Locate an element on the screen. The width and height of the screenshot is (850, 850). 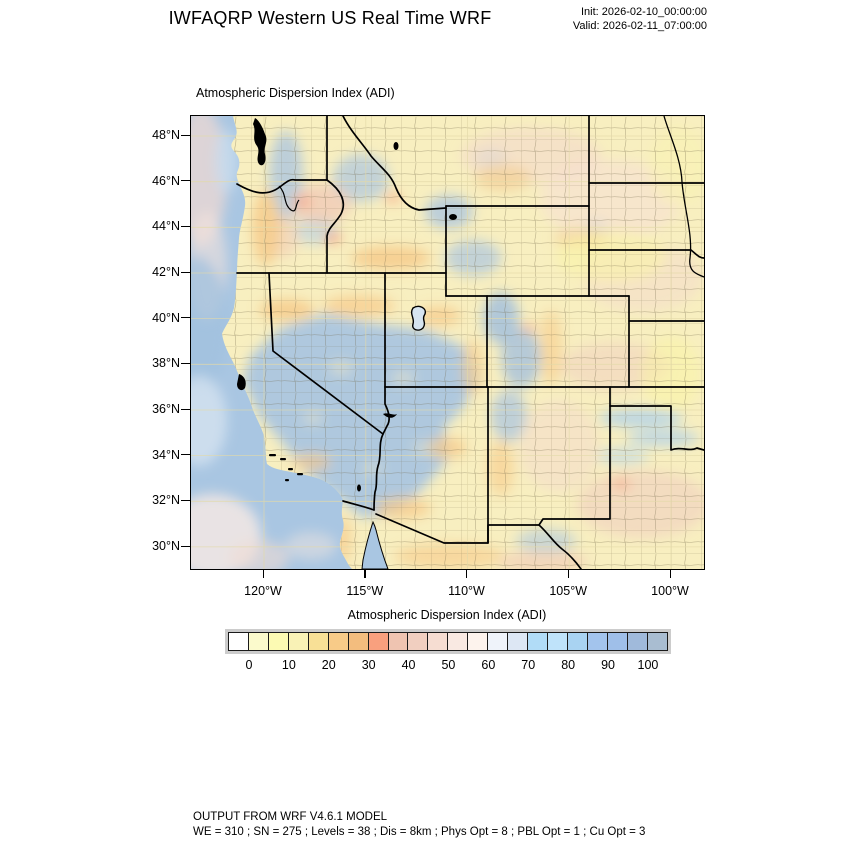
colorbar-tick-label: 80 is located at coordinates (568, 665).